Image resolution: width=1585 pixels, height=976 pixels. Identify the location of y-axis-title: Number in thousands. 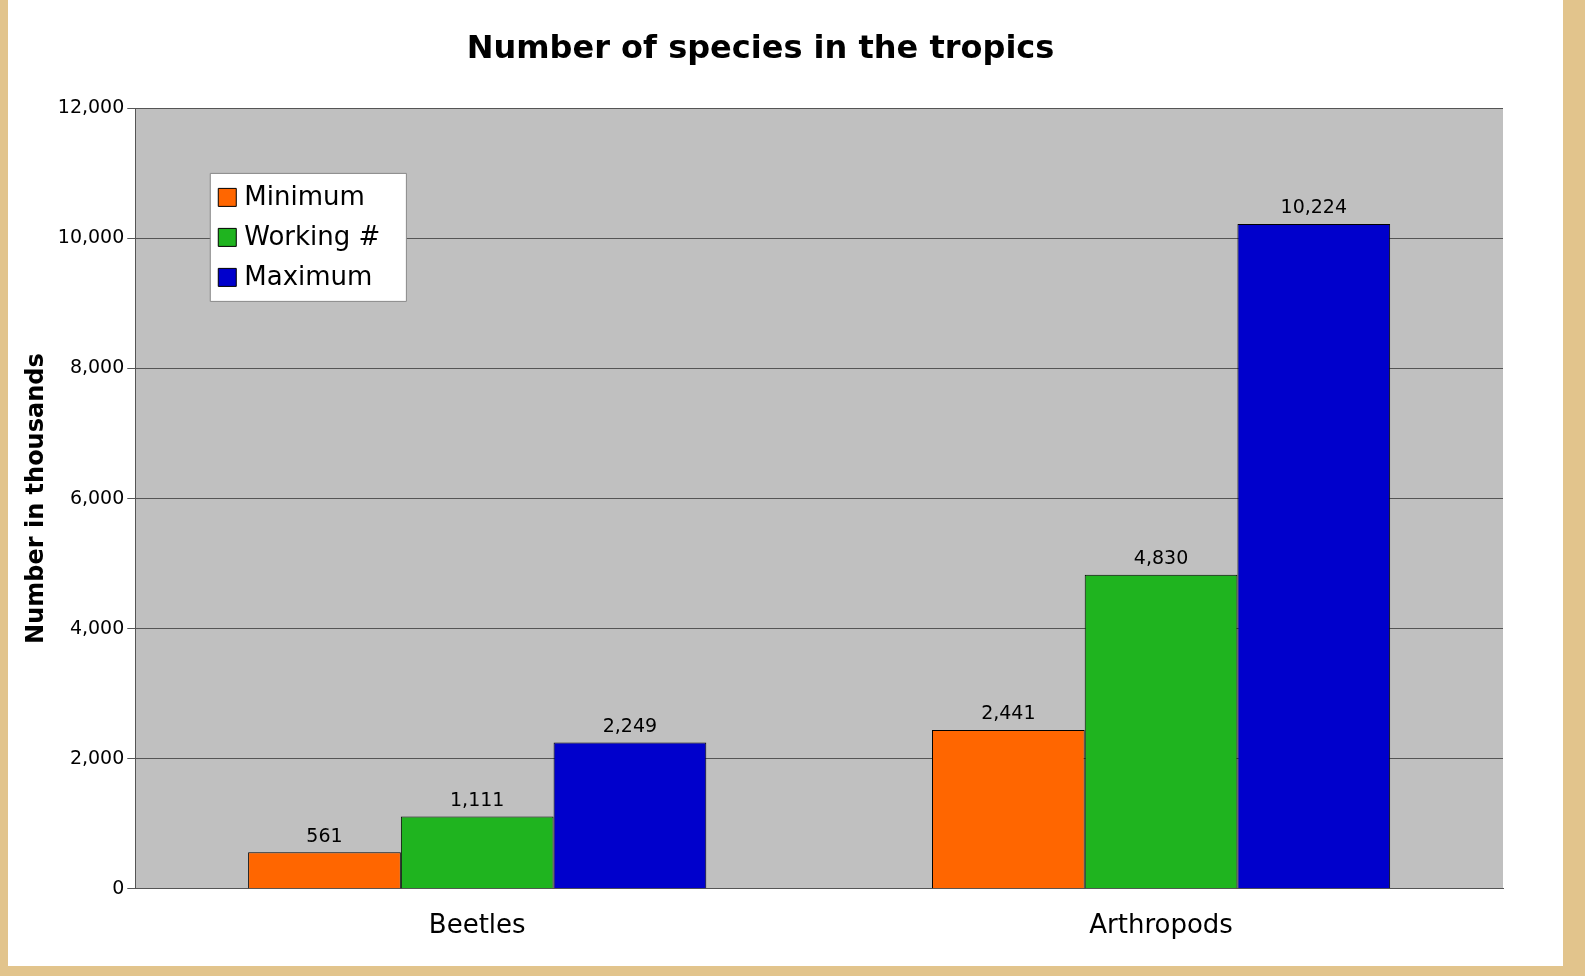
(34, 498).